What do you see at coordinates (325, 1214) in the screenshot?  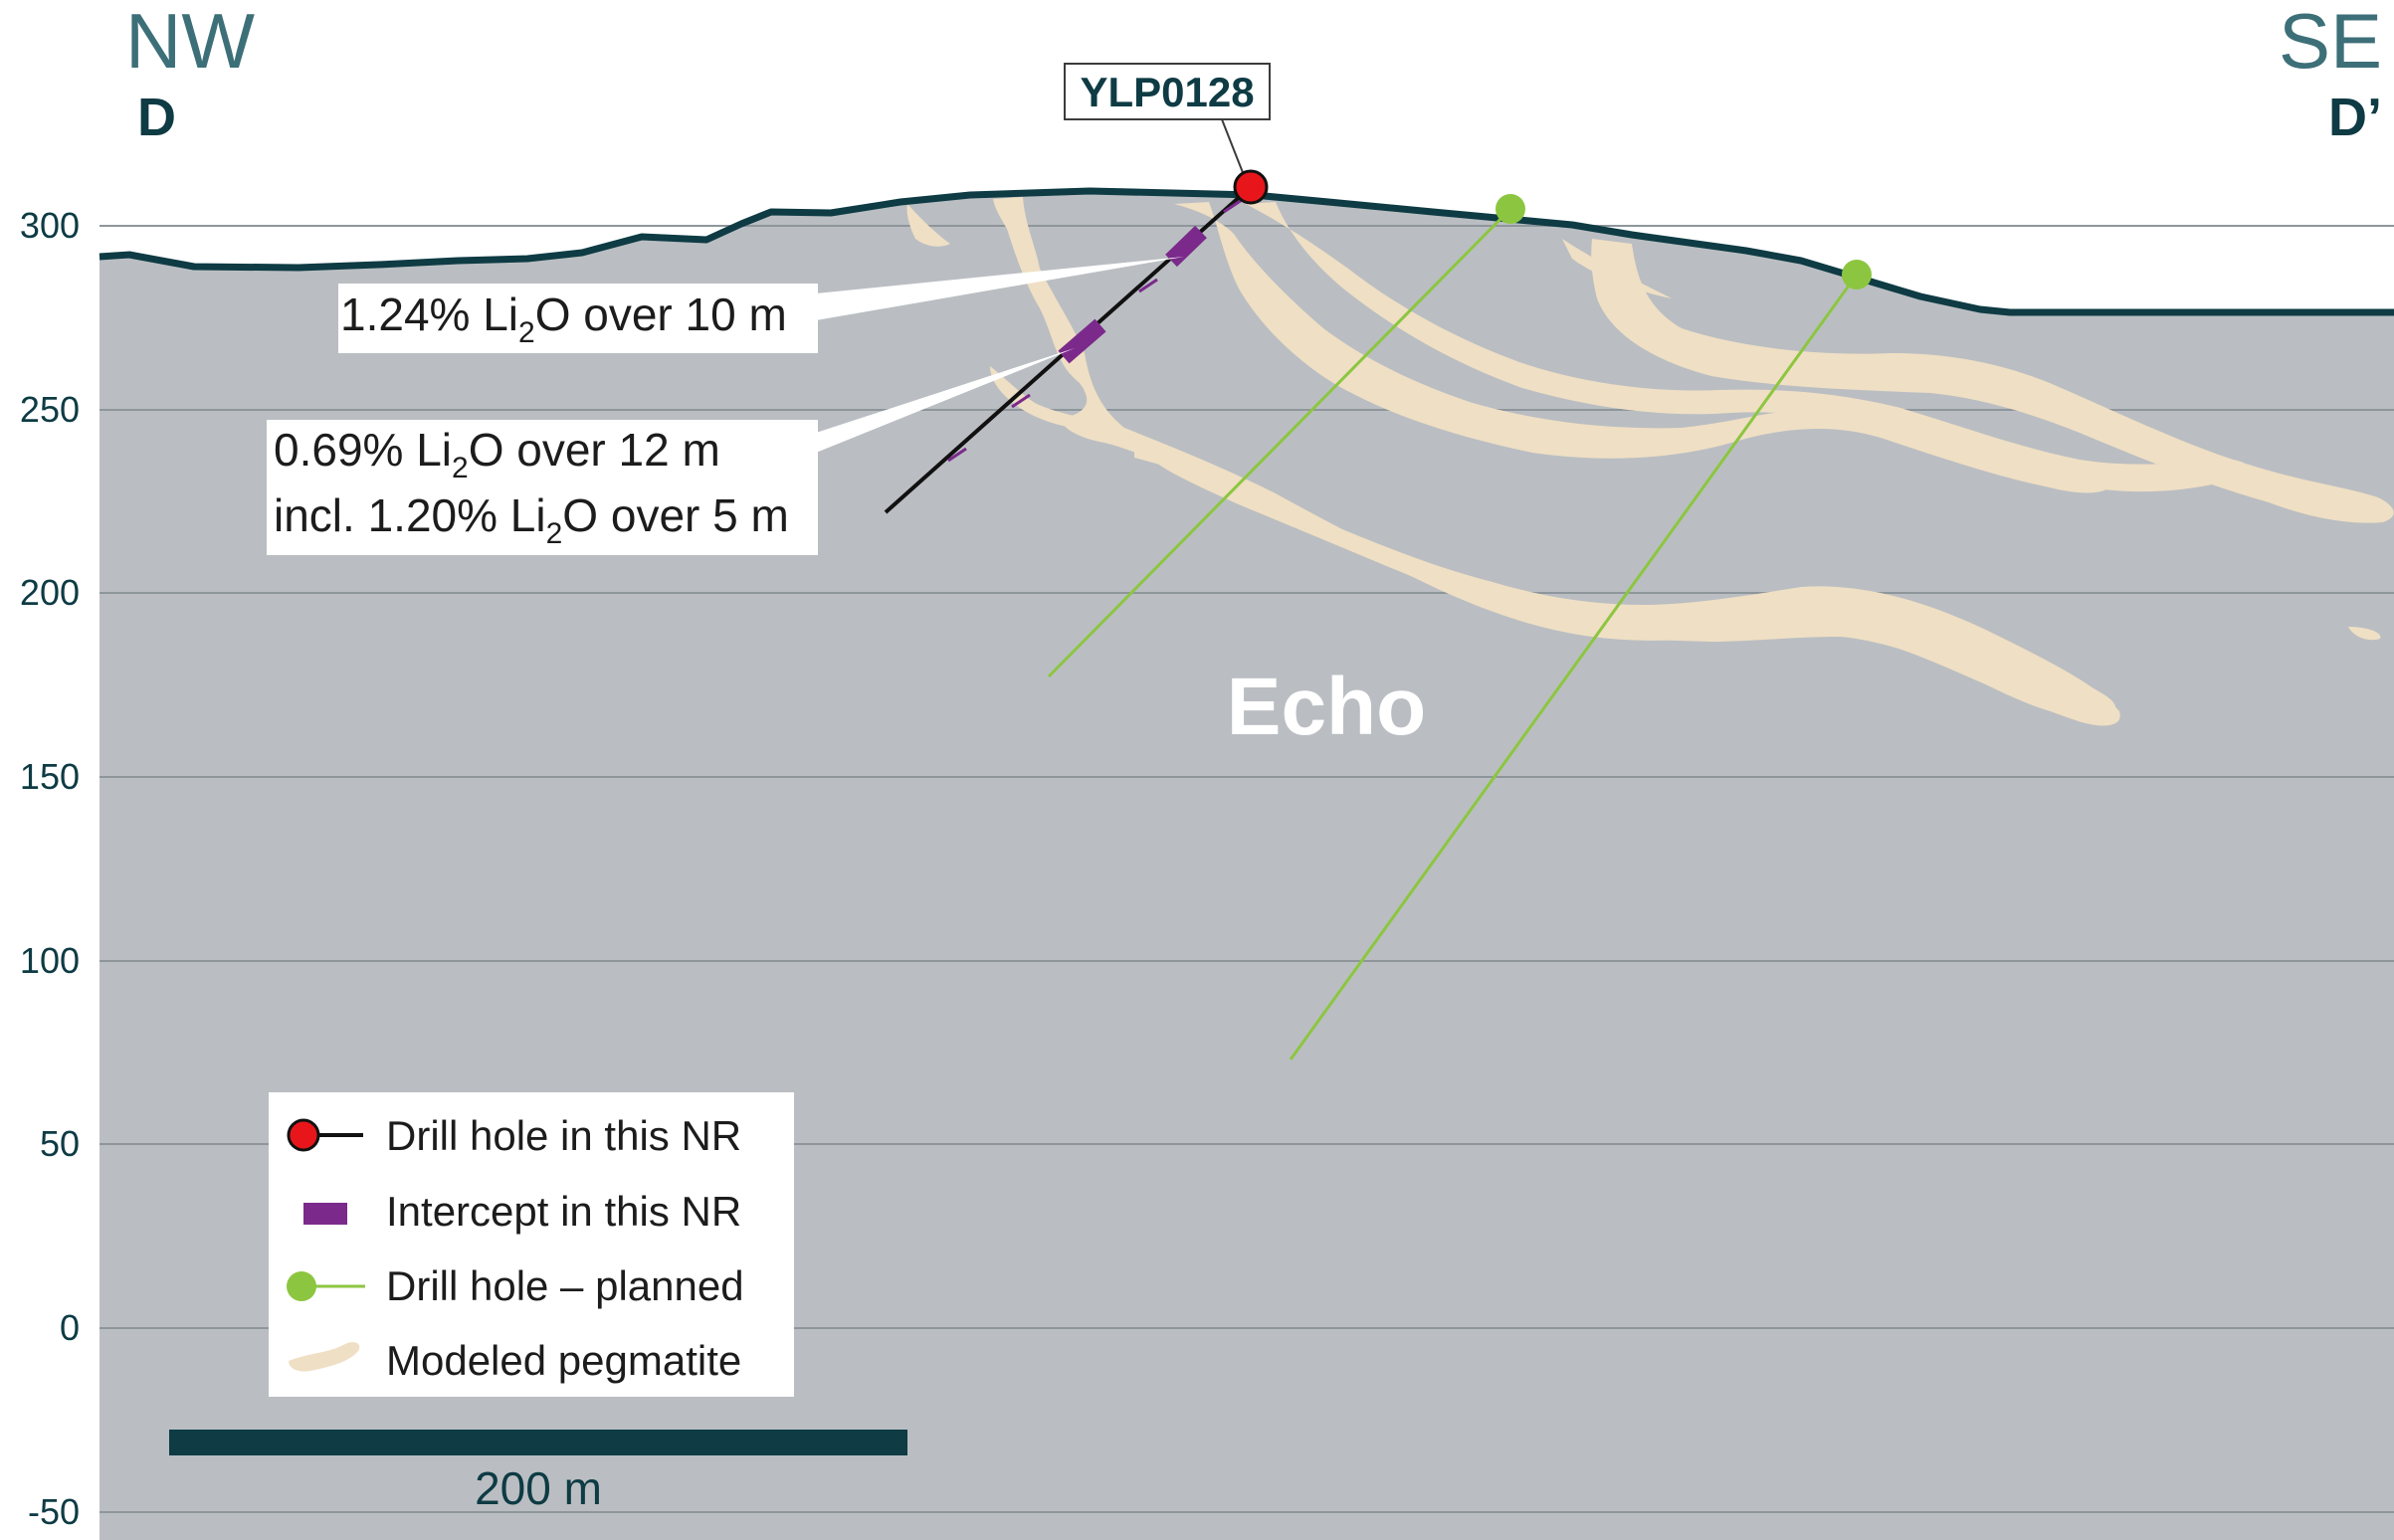 I see `legend-intercept-swatch` at bounding box center [325, 1214].